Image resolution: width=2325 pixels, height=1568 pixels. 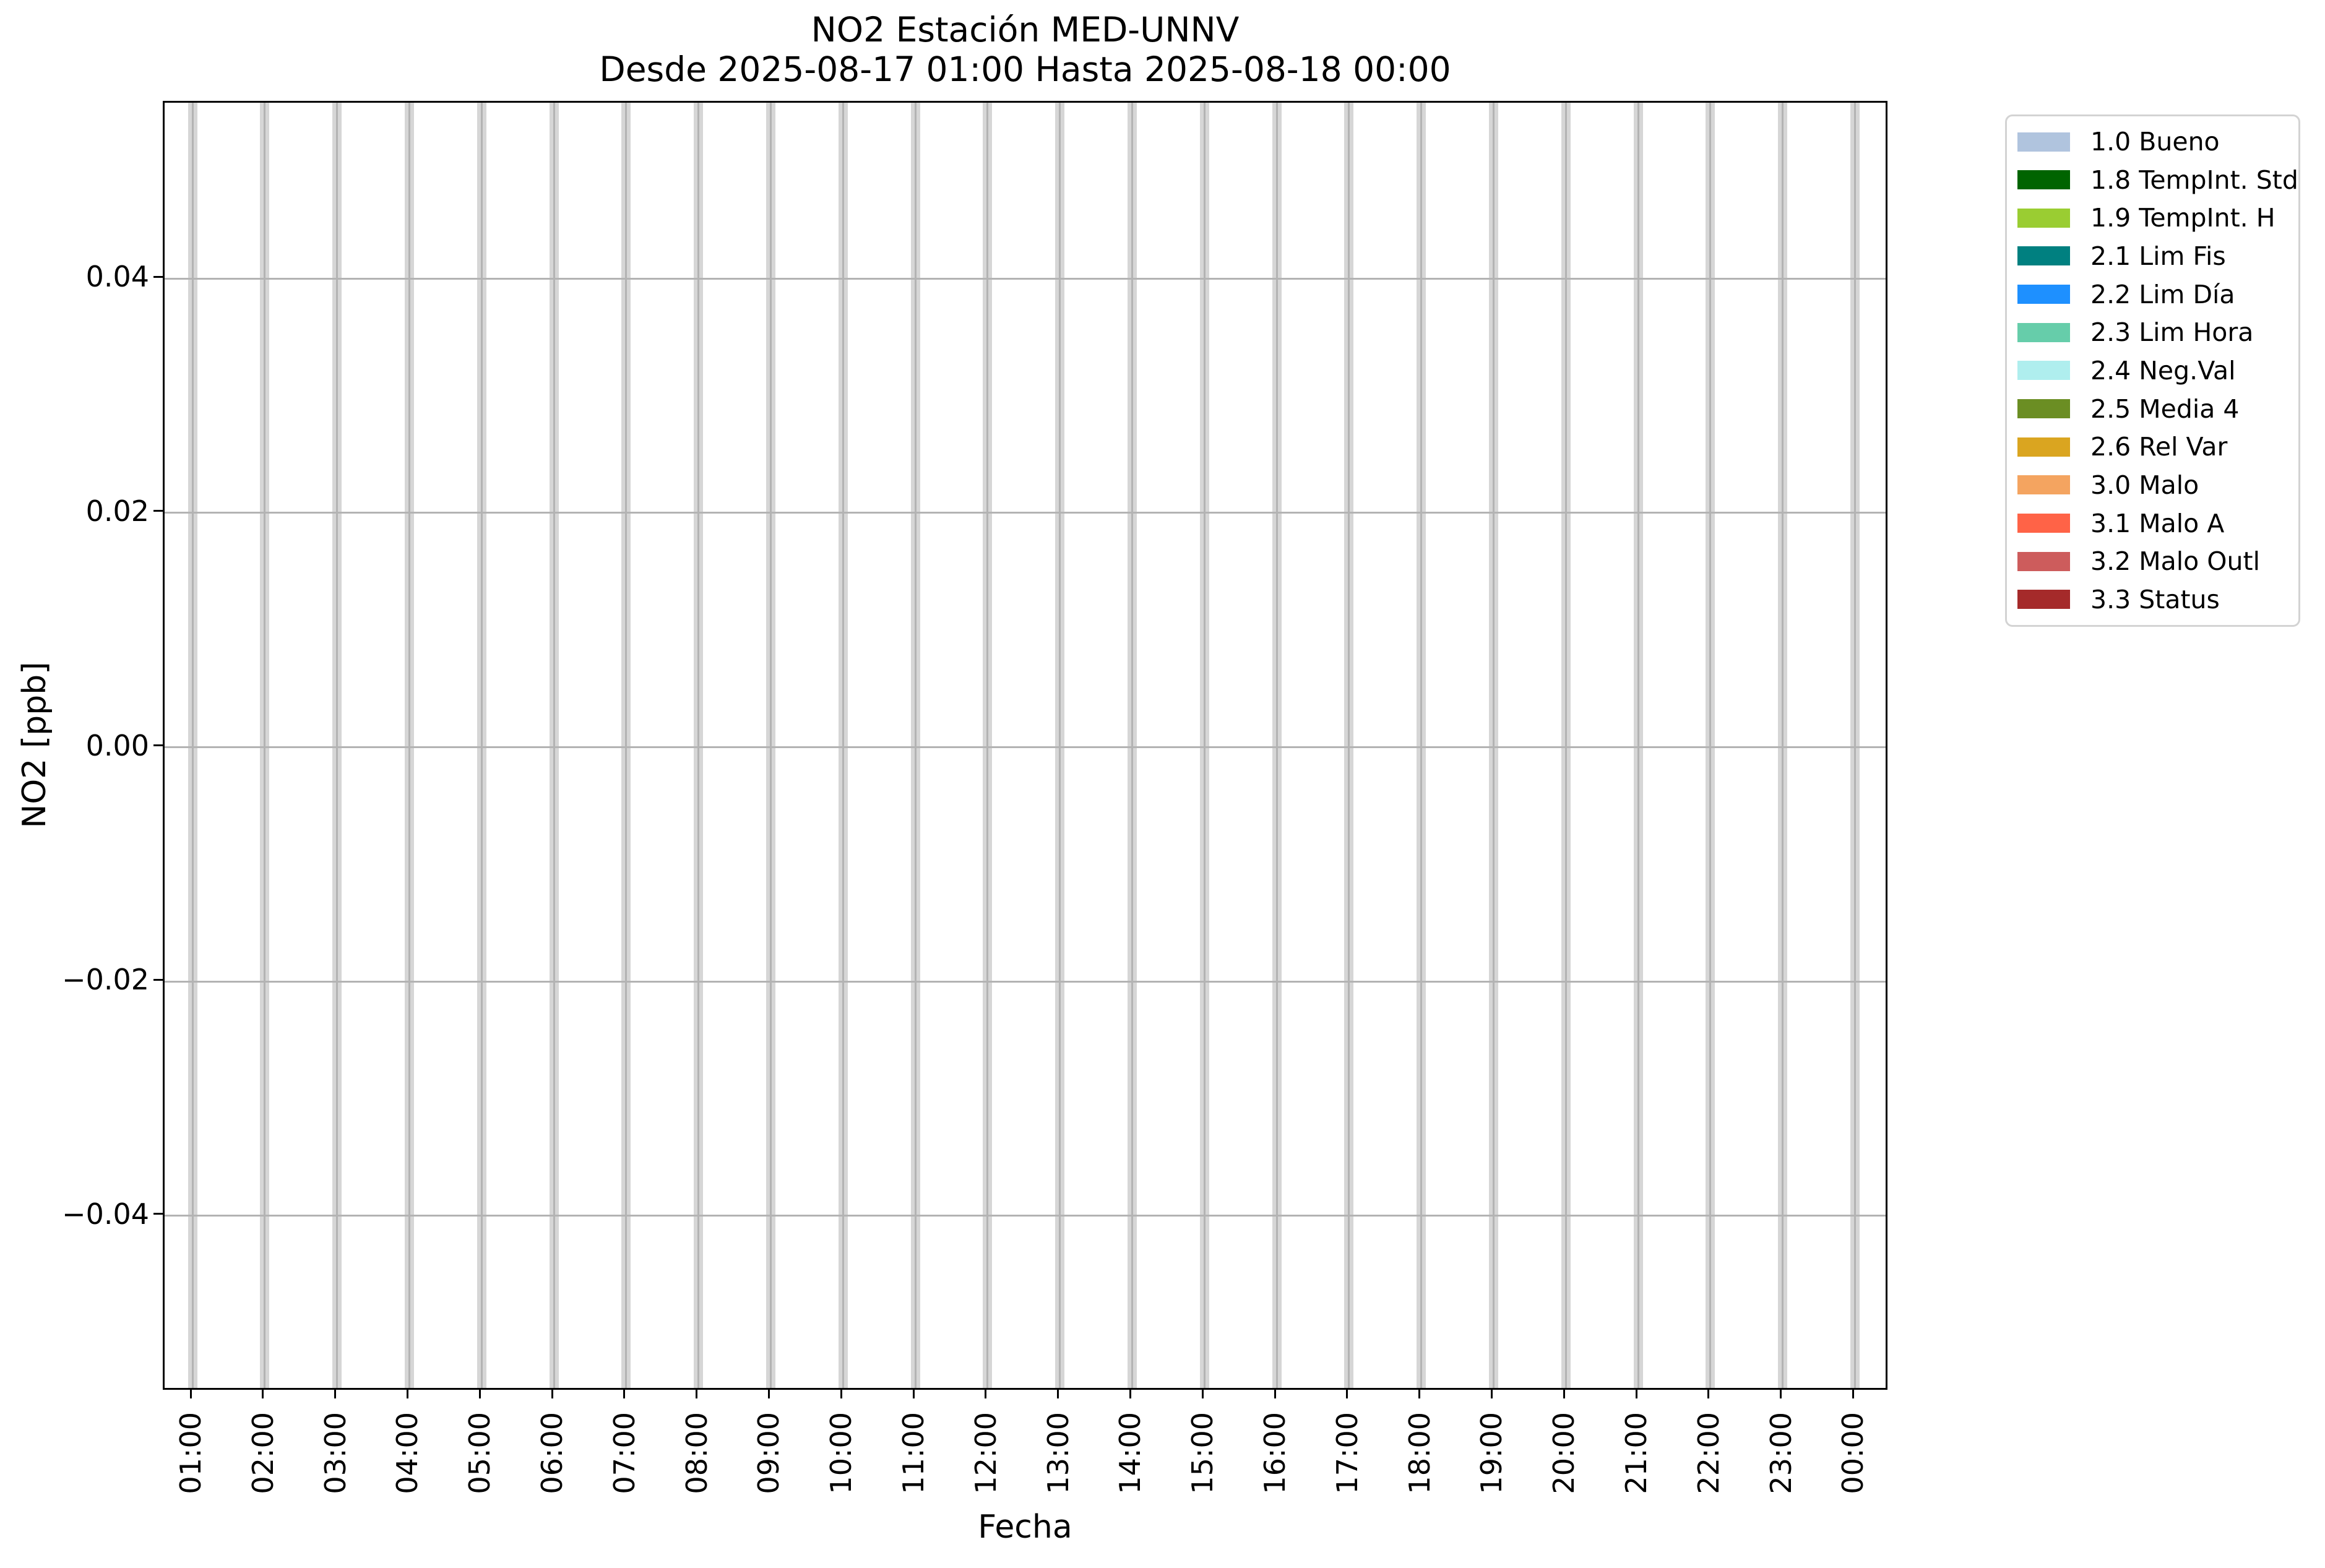 I want to click on chart-title-line1: NO2 Estación MED-UNNV, so click(x=1025, y=30).